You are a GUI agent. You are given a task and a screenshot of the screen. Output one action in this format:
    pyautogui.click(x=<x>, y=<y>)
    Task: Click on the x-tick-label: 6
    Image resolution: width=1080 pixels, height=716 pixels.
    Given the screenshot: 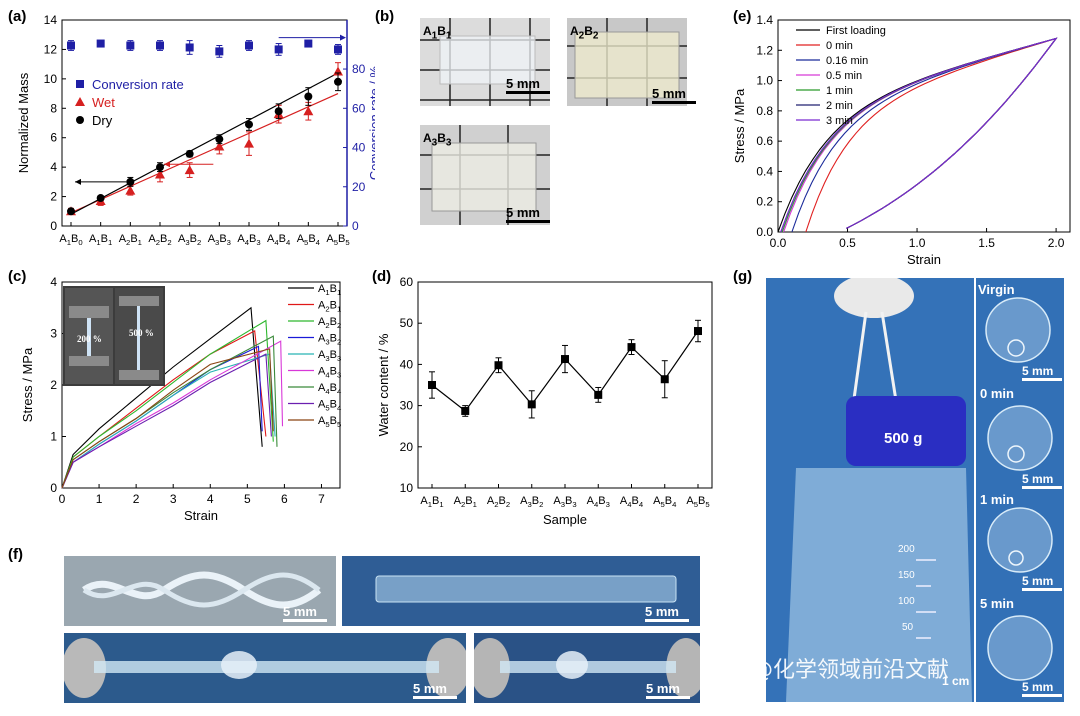 What is the action you would take?
    pyautogui.click(x=284, y=499)
    